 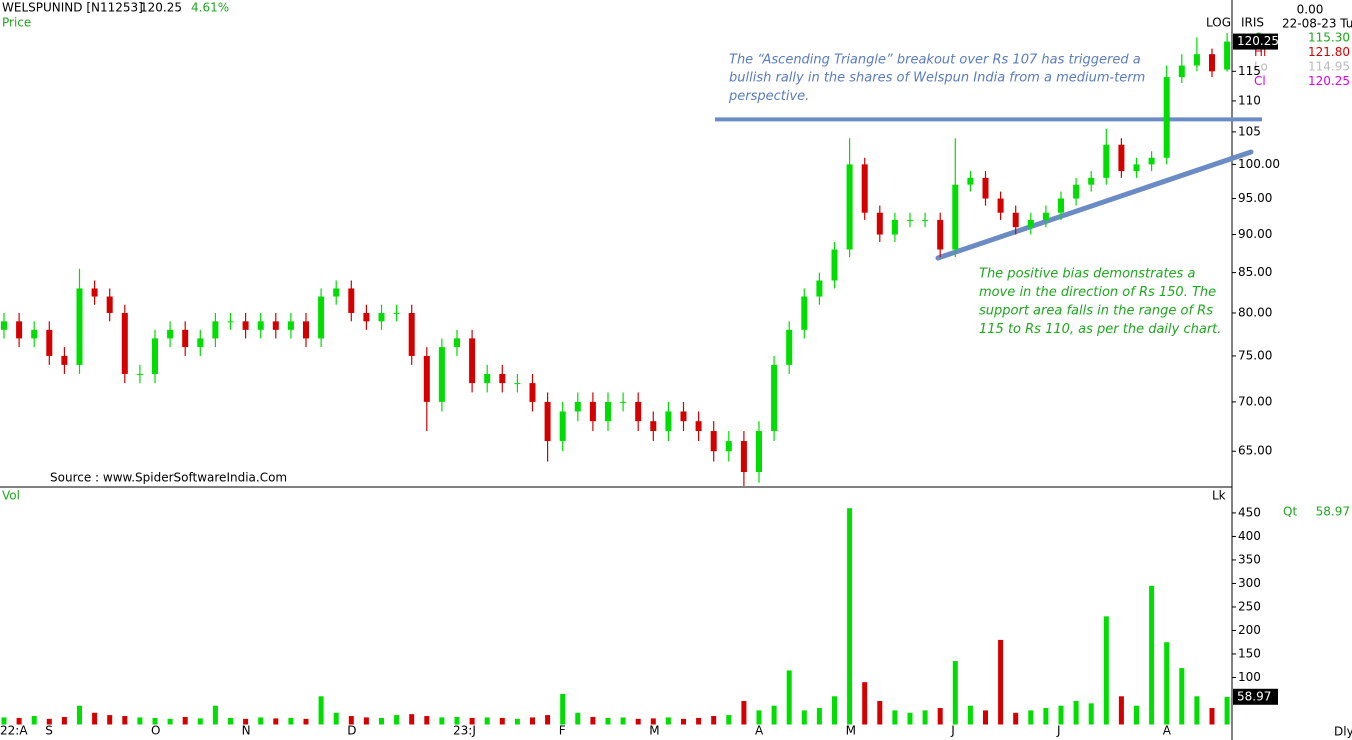 What do you see at coordinates (1249, 512) in the screenshot?
I see `volume-tick-label: 450` at bounding box center [1249, 512].